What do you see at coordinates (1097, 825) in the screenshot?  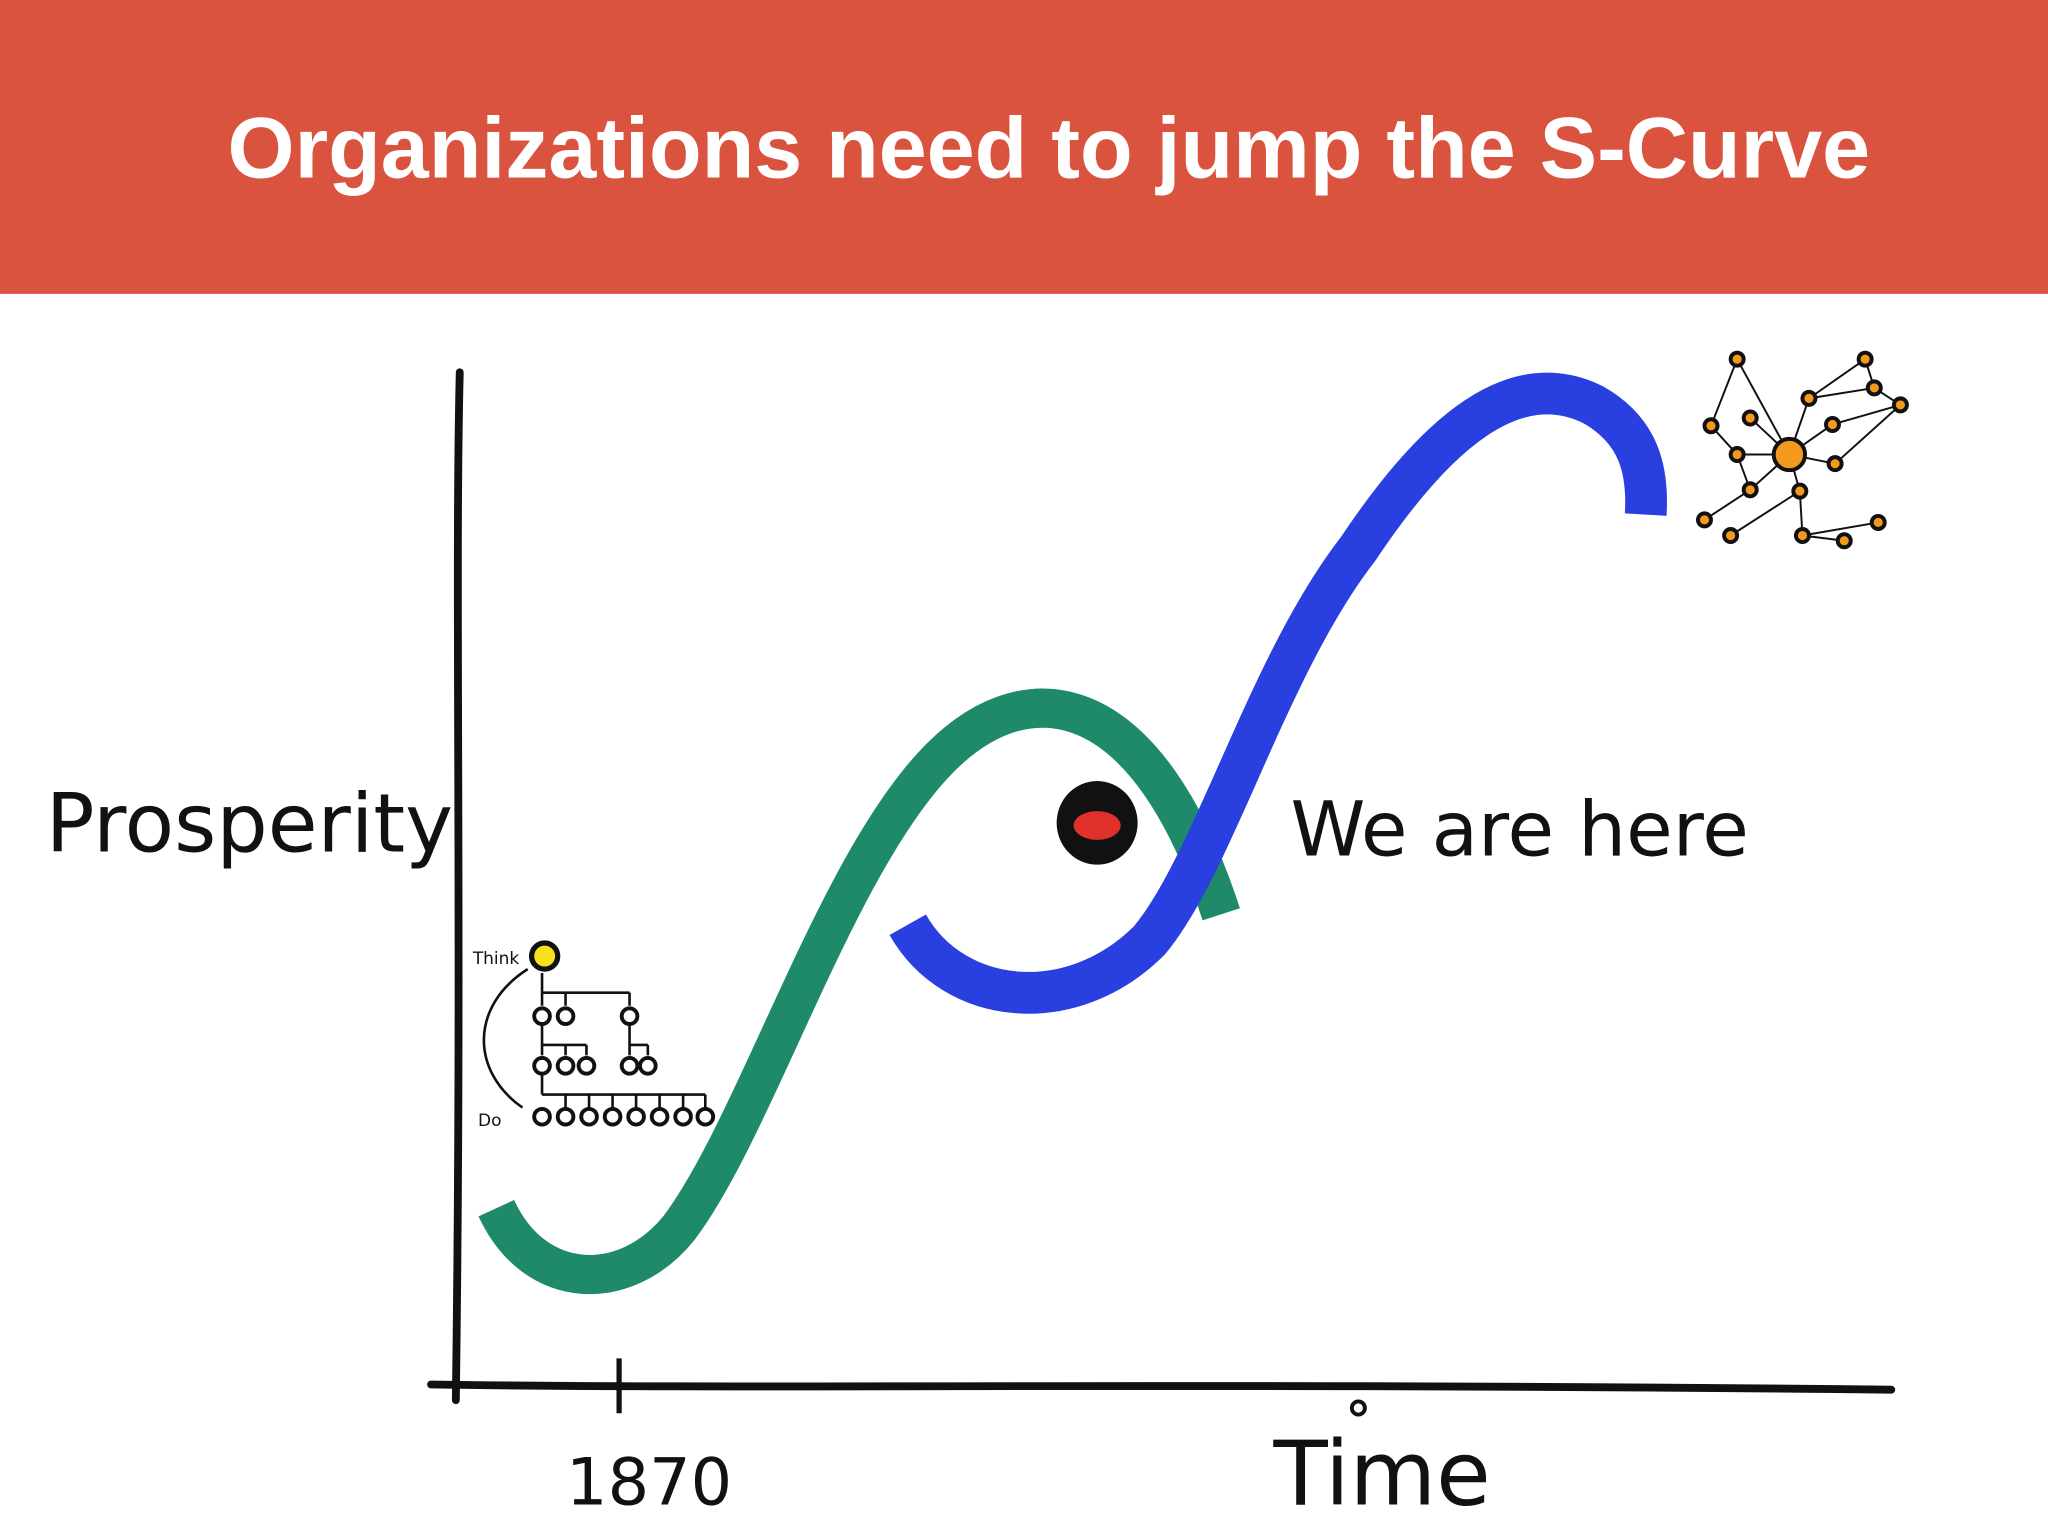 I see `position-dot-core` at bounding box center [1097, 825].